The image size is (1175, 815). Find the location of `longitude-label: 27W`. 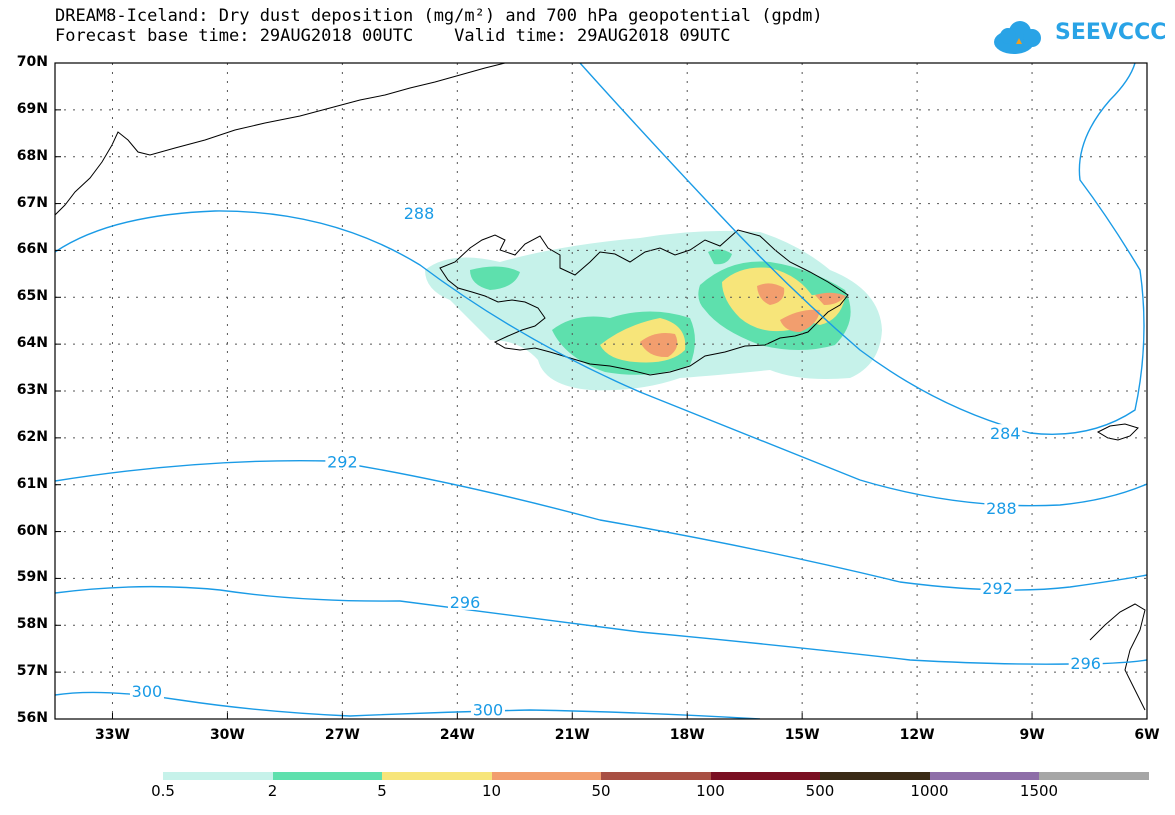

longitude-label: 27W is located at coordinates (342, 735).